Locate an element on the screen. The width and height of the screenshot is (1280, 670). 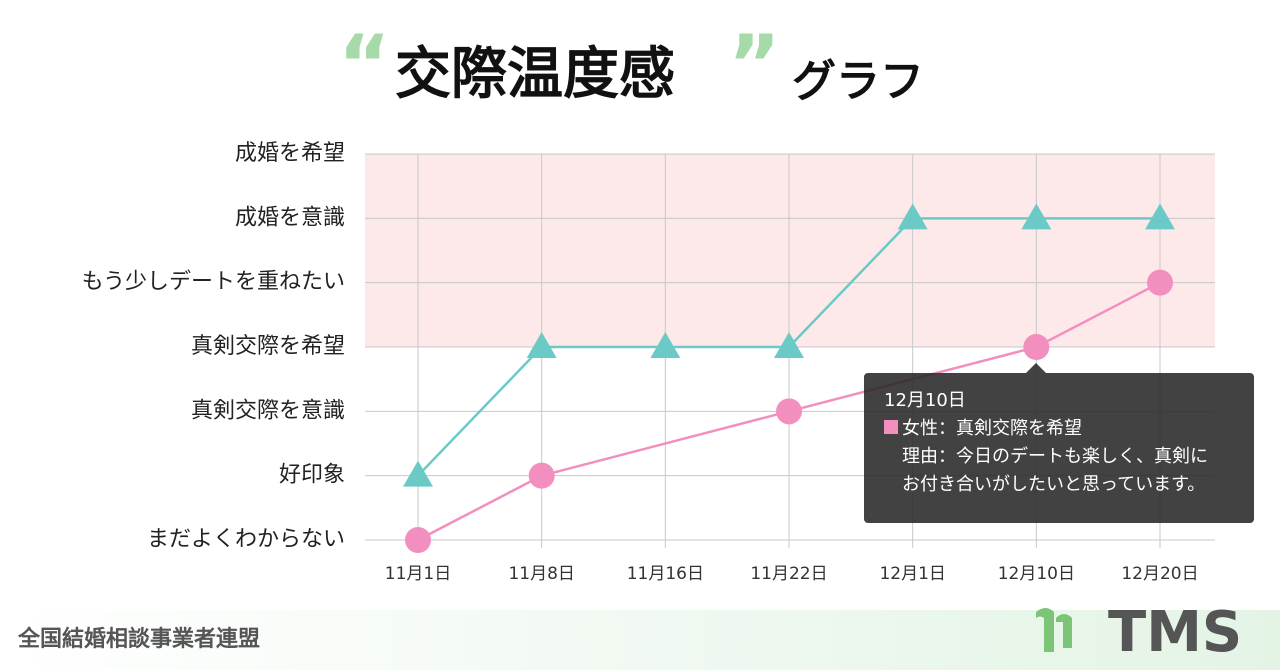
tooltip-text: 理由：今日のデートも楽しく、真剣に is located at coordinates (1055, 456).